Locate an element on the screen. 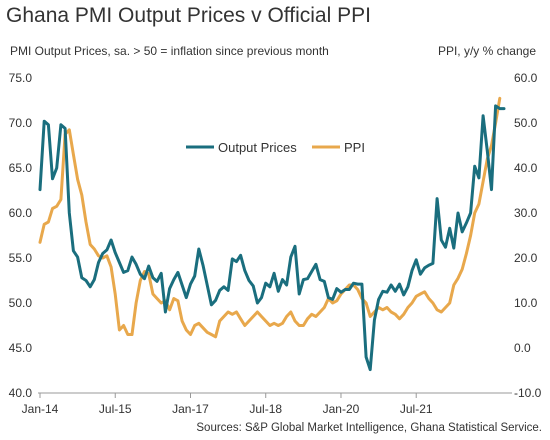 Image resolution: width=550 pixels, height=440 pixels. left-tick-label: 75.0 is located at coordinates (21, 78).